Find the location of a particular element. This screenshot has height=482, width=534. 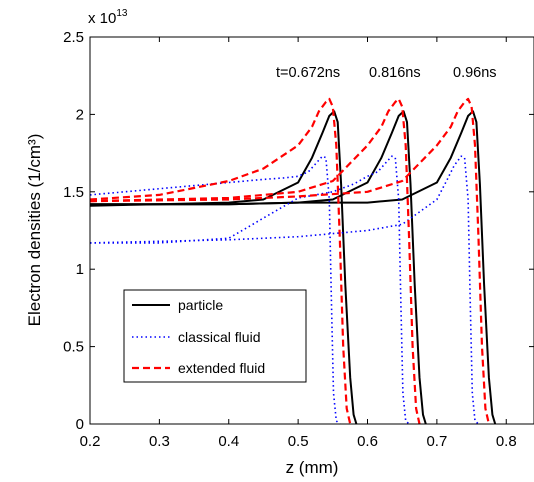

x-tick-label-6: 0.8 is located at coordinates (506, 441).